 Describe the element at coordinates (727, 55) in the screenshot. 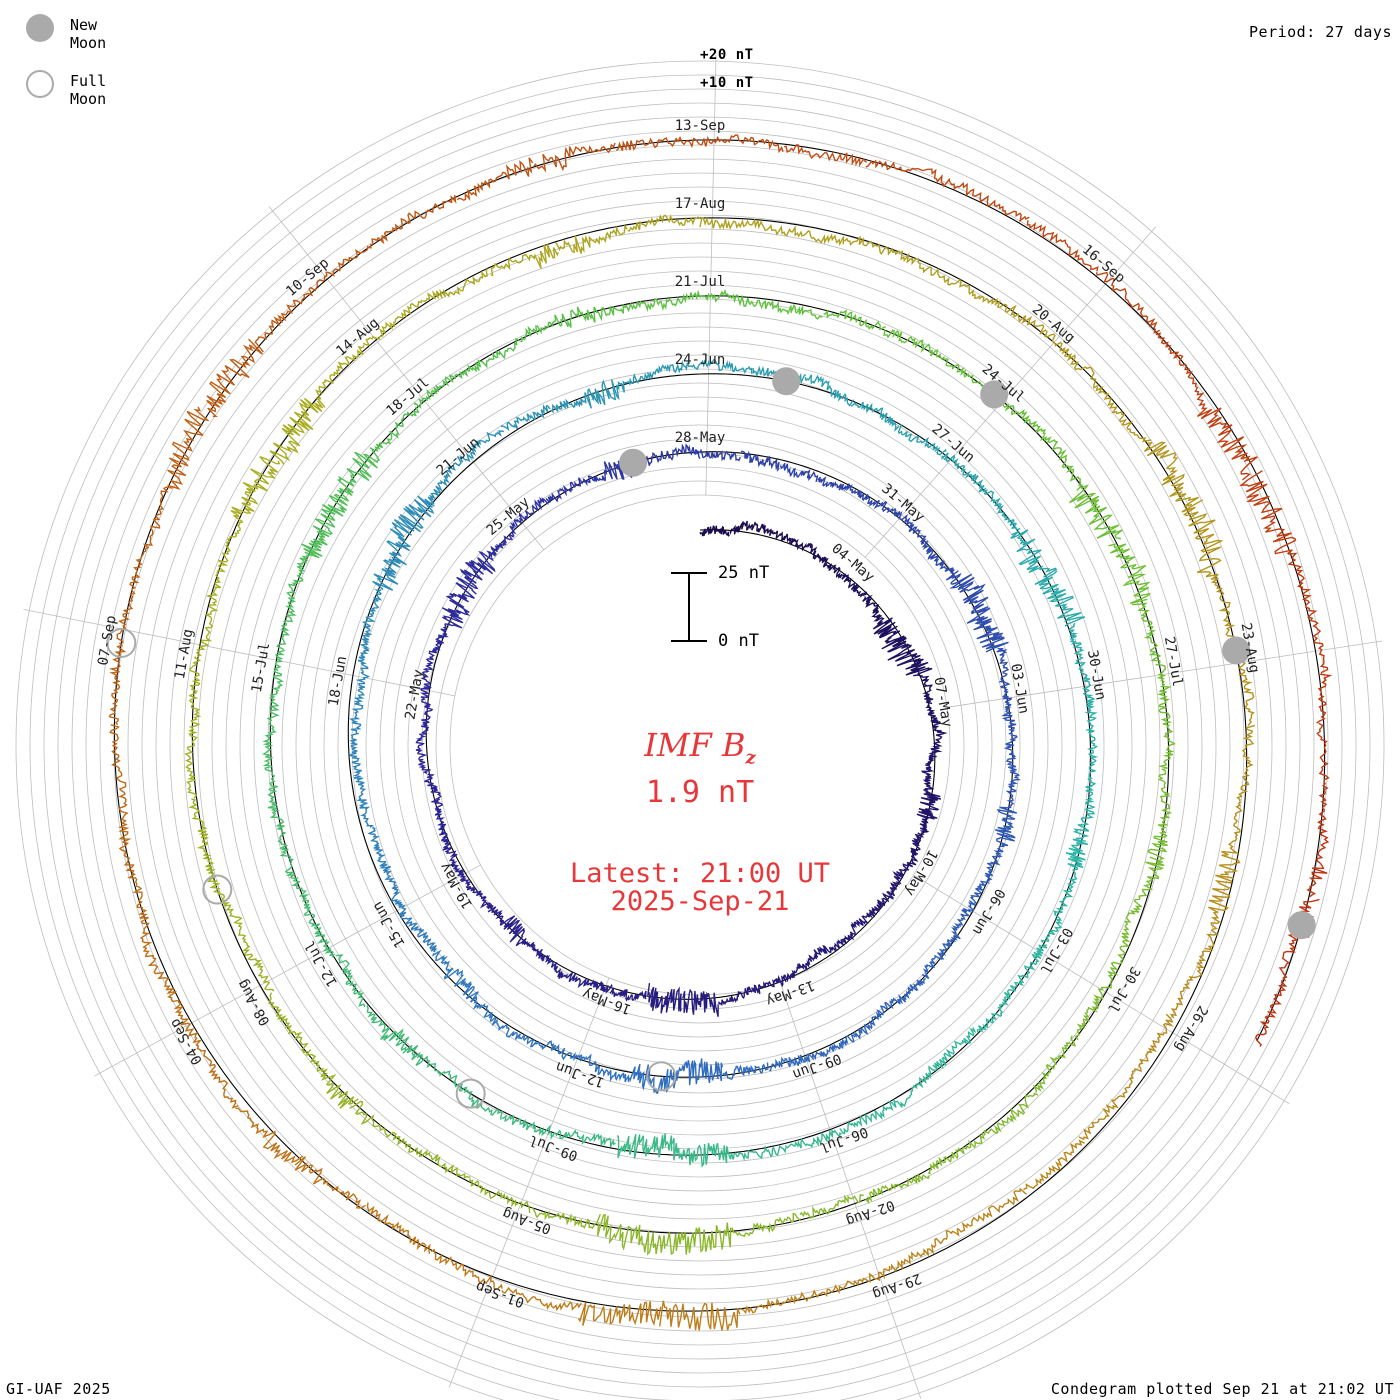

I see `ring-tick-20: +20 nT` at that location.